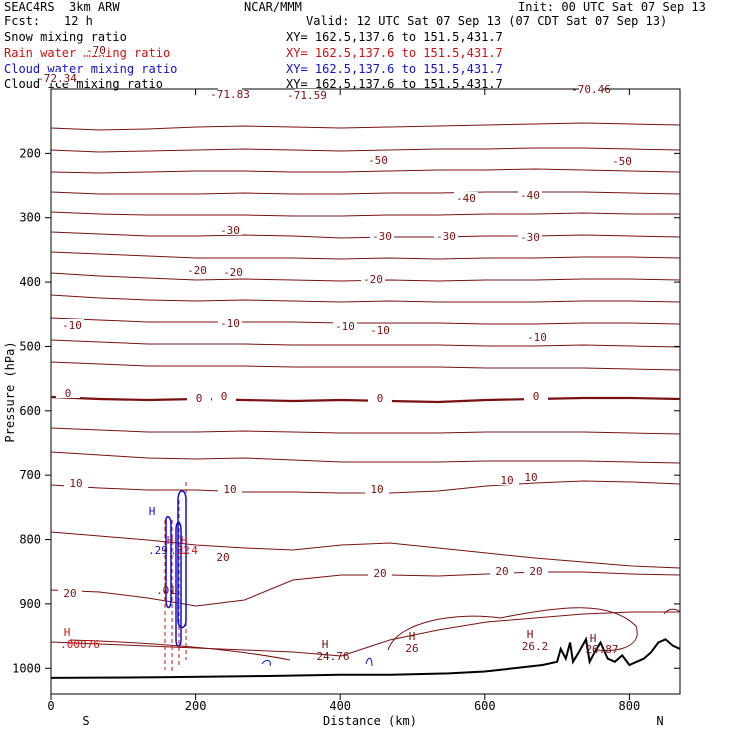 The image size is (740, 740). I want to click on x-tick-label: 600, so click(485, 706).